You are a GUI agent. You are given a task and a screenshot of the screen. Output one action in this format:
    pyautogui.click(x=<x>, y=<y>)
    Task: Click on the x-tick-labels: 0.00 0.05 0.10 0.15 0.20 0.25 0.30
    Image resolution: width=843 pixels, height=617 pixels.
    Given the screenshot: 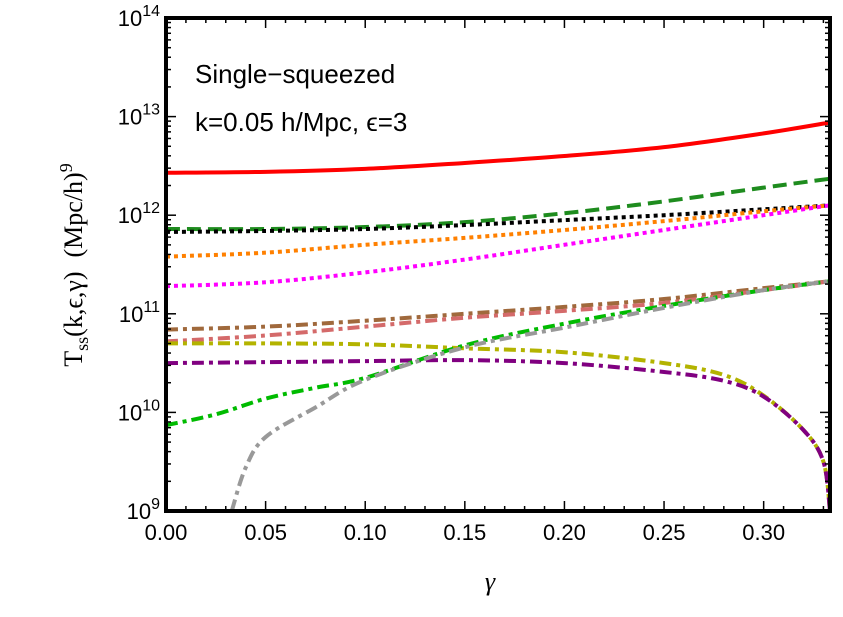 What is the action you would take?
    pyautogui.click(x=465, y=532)
    